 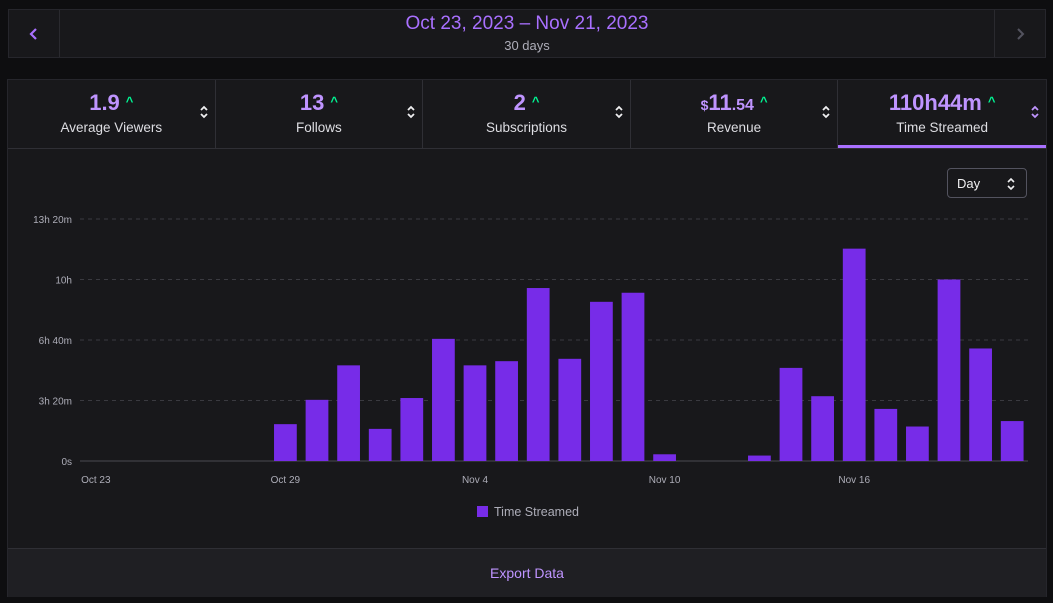 I want to click on currency-symbol: $, so click(x=704, y=105).